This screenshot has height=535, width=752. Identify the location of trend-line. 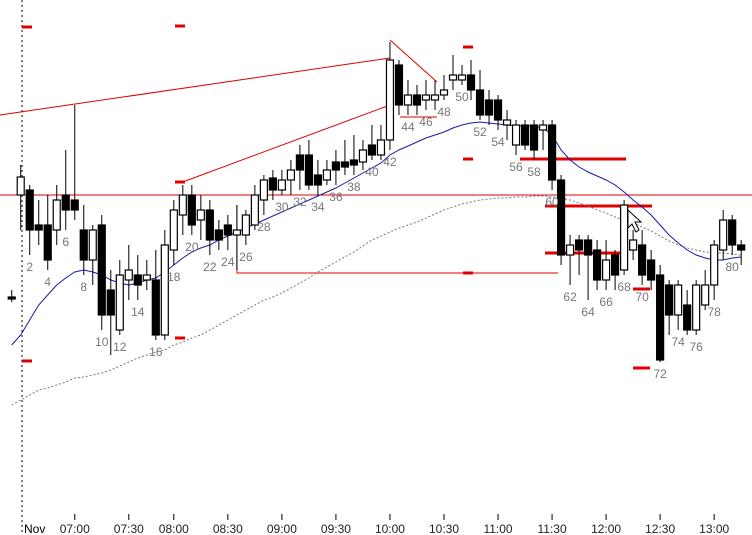
(413, 61).